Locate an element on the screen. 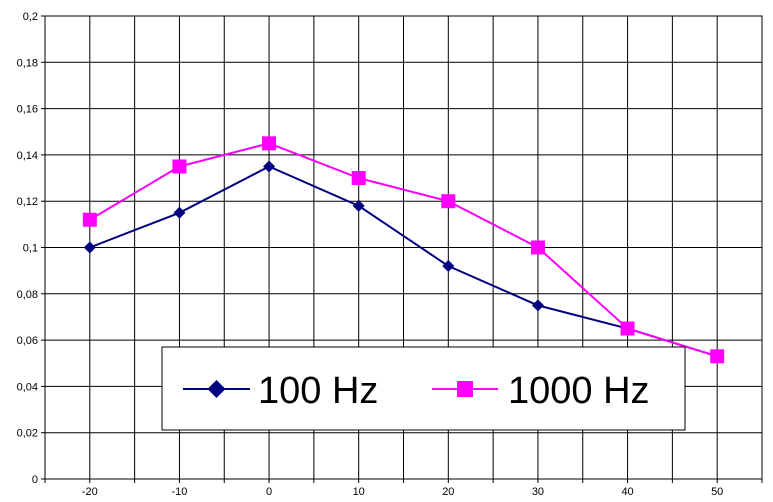  y-tick-label: 0,14 is located at coordinates (27, 156).